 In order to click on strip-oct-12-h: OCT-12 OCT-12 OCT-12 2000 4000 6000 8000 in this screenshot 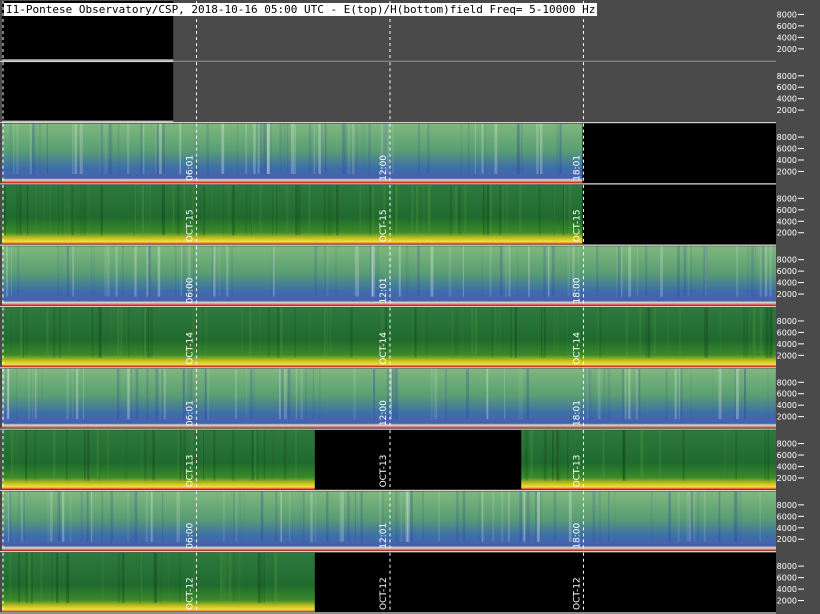, I will do `click(402, 583)`.